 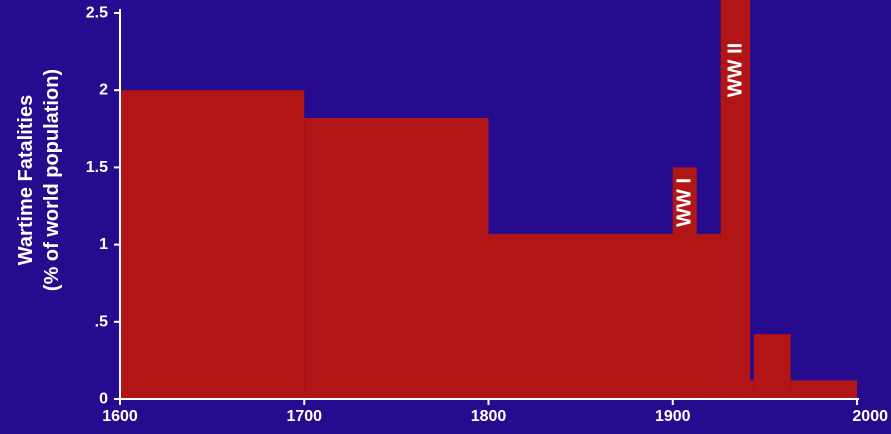 I want to click on y-tick-label-0: 0, so click(x=103, y=399).